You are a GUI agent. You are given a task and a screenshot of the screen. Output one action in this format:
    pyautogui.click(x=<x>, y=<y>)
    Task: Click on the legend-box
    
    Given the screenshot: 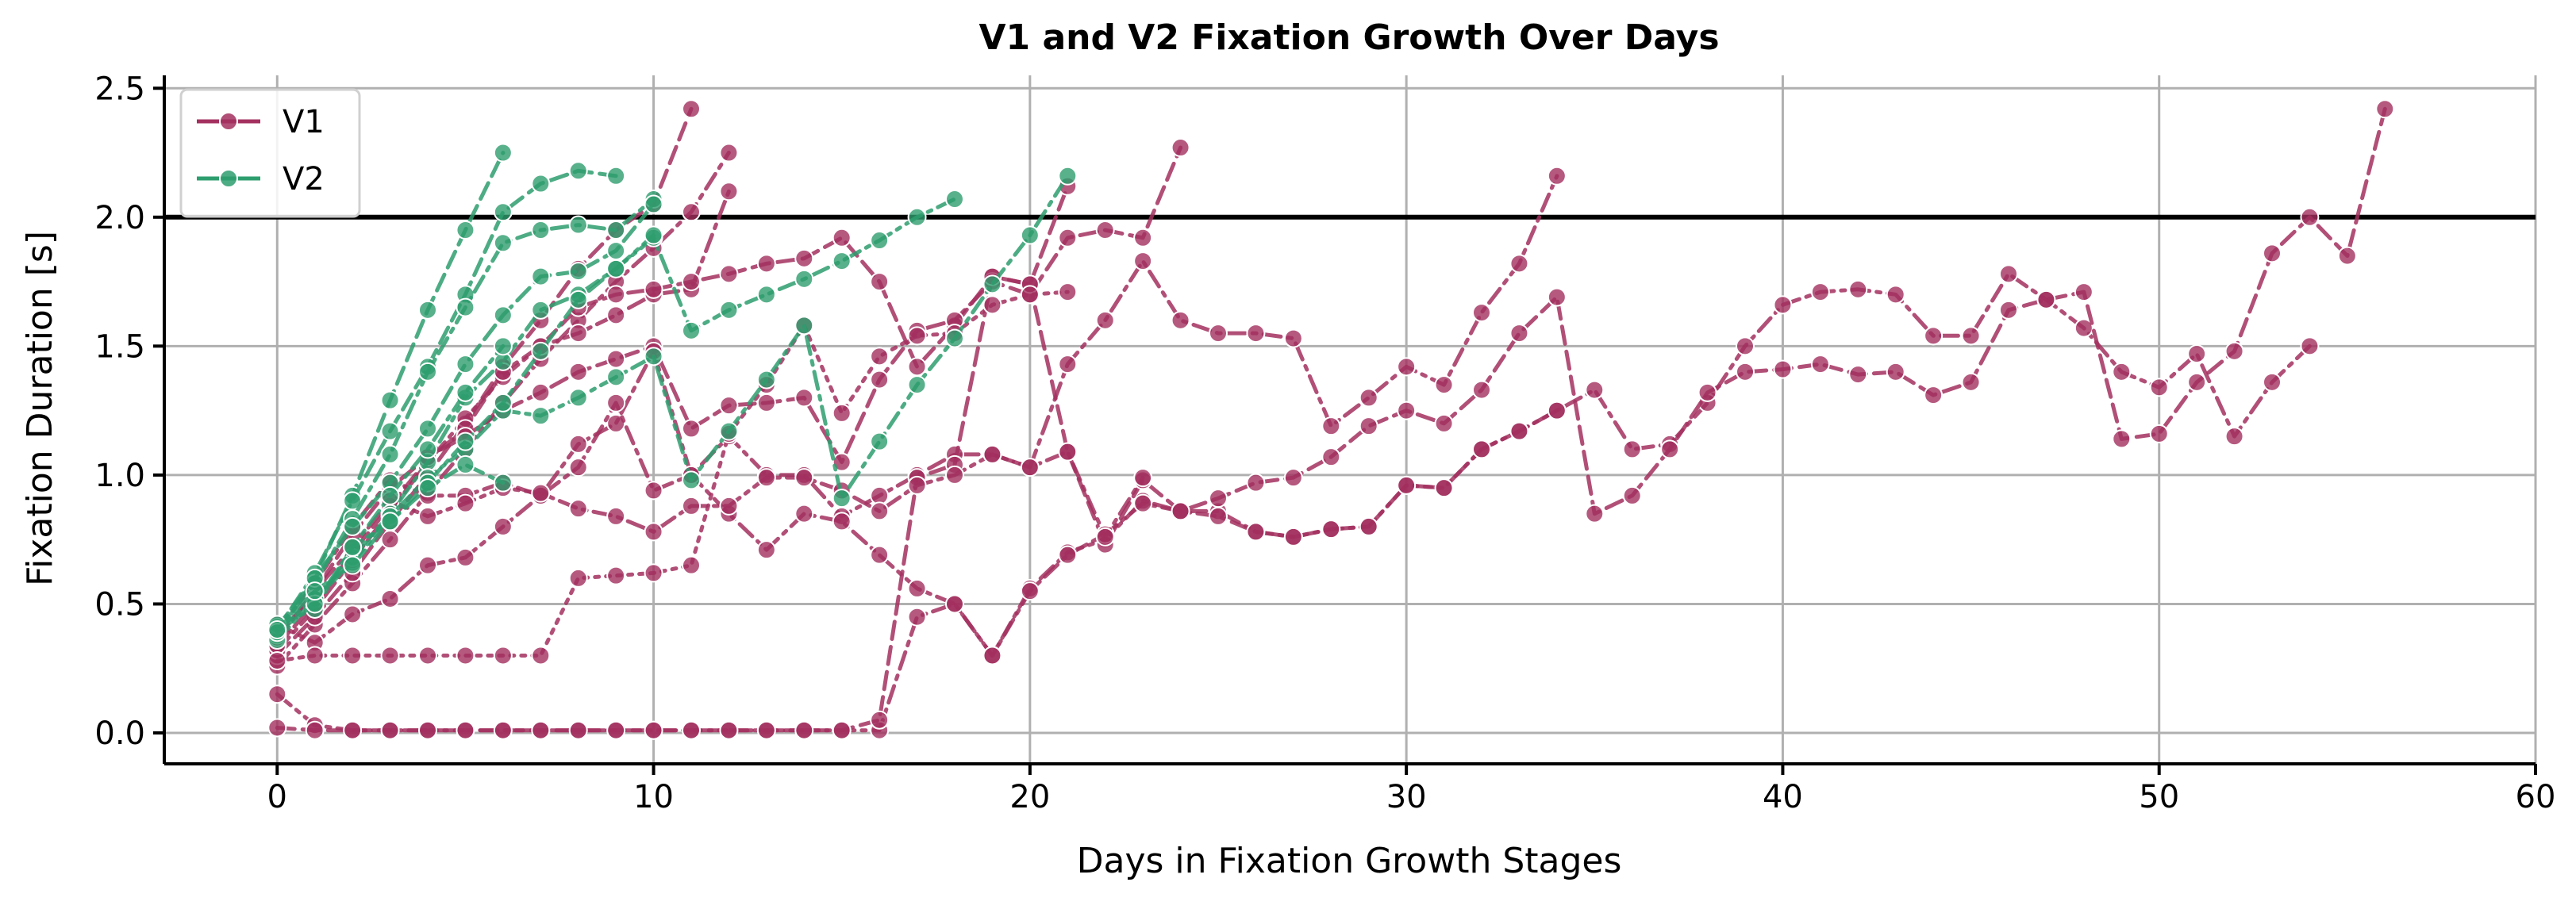 What is the action you would take?
    pyautogui.click(x=270, y=153)
    